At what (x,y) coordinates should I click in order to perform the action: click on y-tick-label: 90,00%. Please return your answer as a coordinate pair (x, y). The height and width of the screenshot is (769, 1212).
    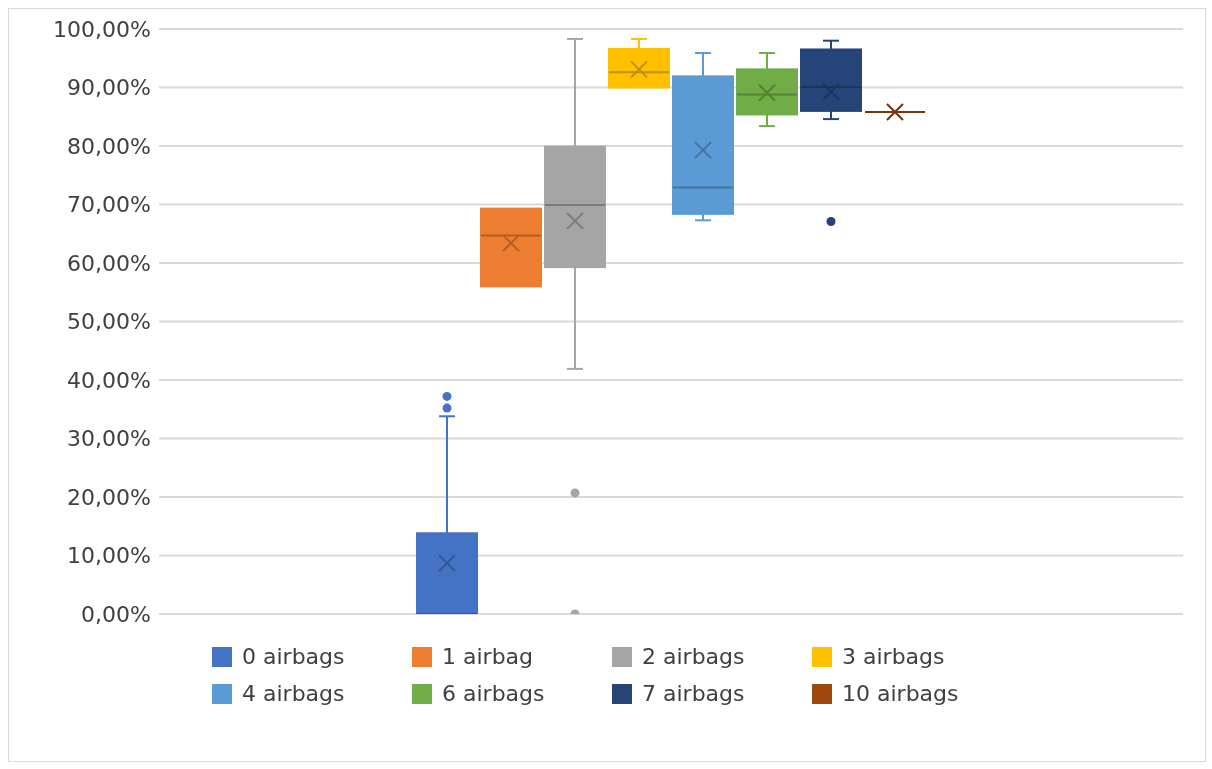
    Looking at the image, I should click on (109, 88).